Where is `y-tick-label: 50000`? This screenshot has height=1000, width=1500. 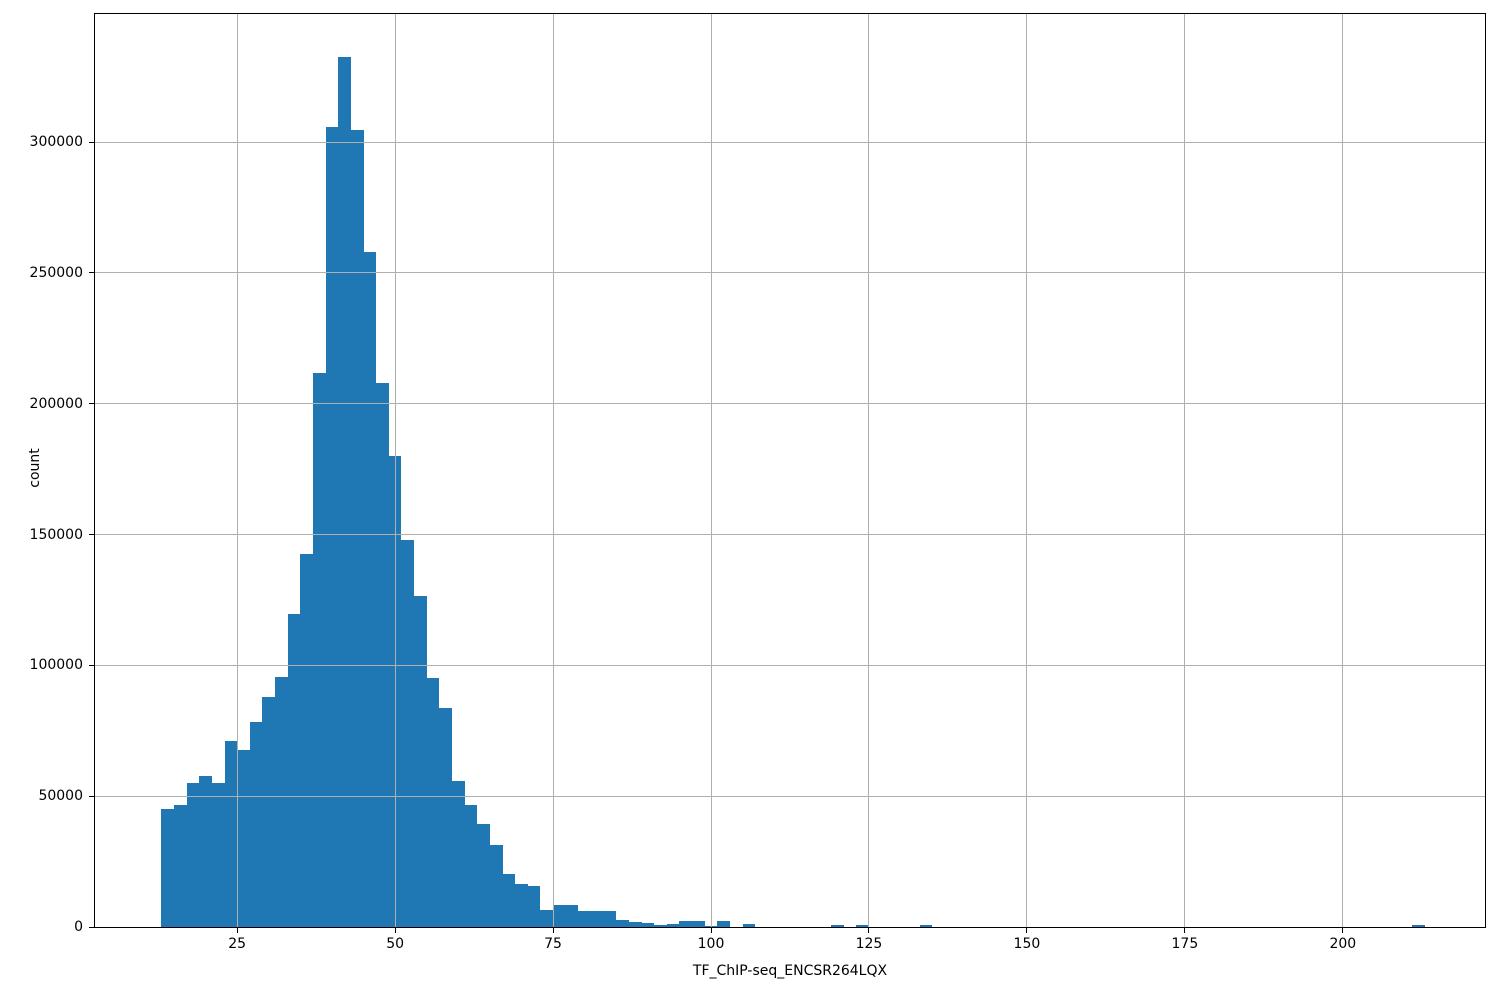
y-tick-label: 50000 is located at coordinates (60, 796).